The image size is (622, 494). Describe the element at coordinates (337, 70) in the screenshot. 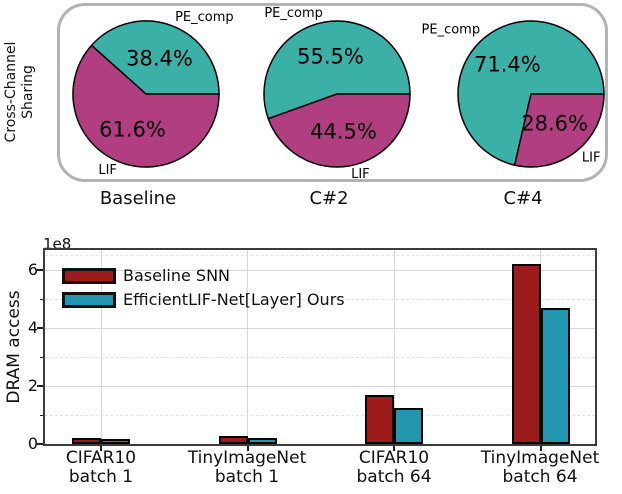

I see `pie-C#2-slice-PE_comp` at that location.